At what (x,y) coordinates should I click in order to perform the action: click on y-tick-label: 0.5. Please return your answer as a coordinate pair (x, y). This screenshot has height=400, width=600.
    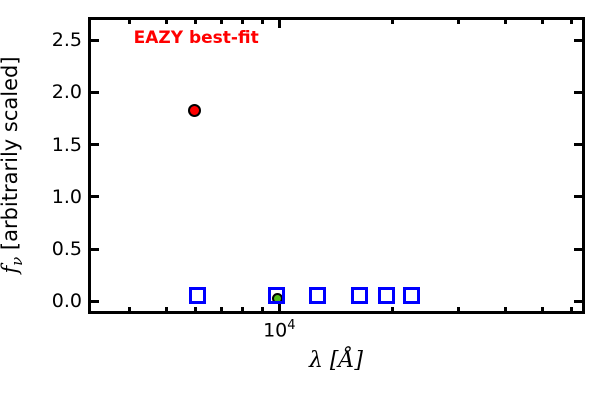
    Looking at the image, I should click on (66, 249).